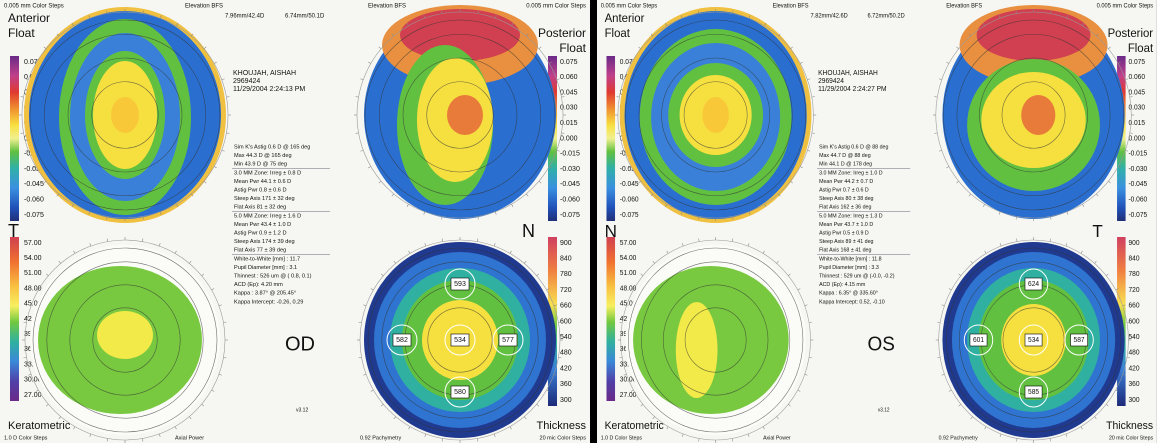  I want to click on map-zone, so click(696, 350).